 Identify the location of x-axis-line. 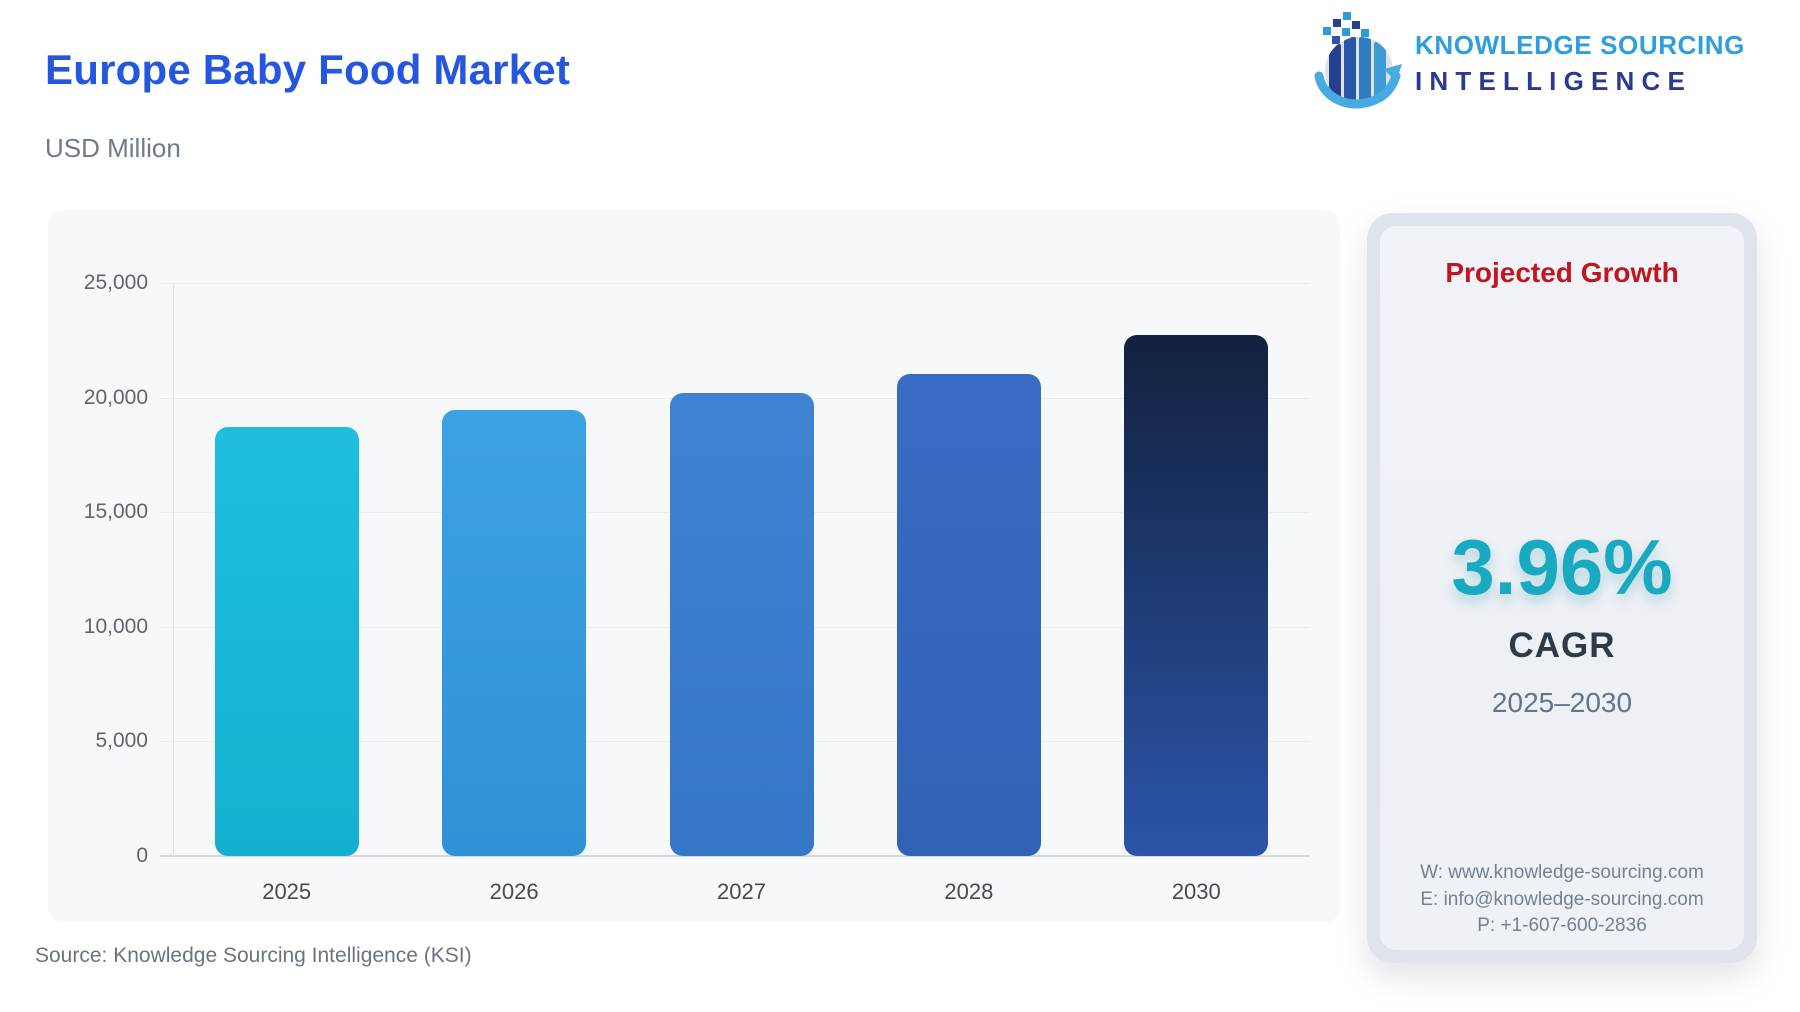
(735, 856).